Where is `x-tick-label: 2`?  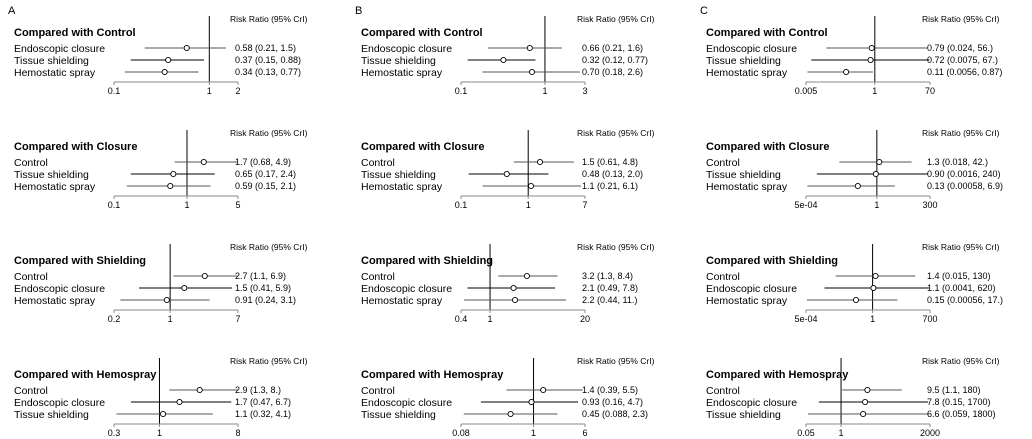
x-tick-label: 2 is located at coordinates (237, 91).